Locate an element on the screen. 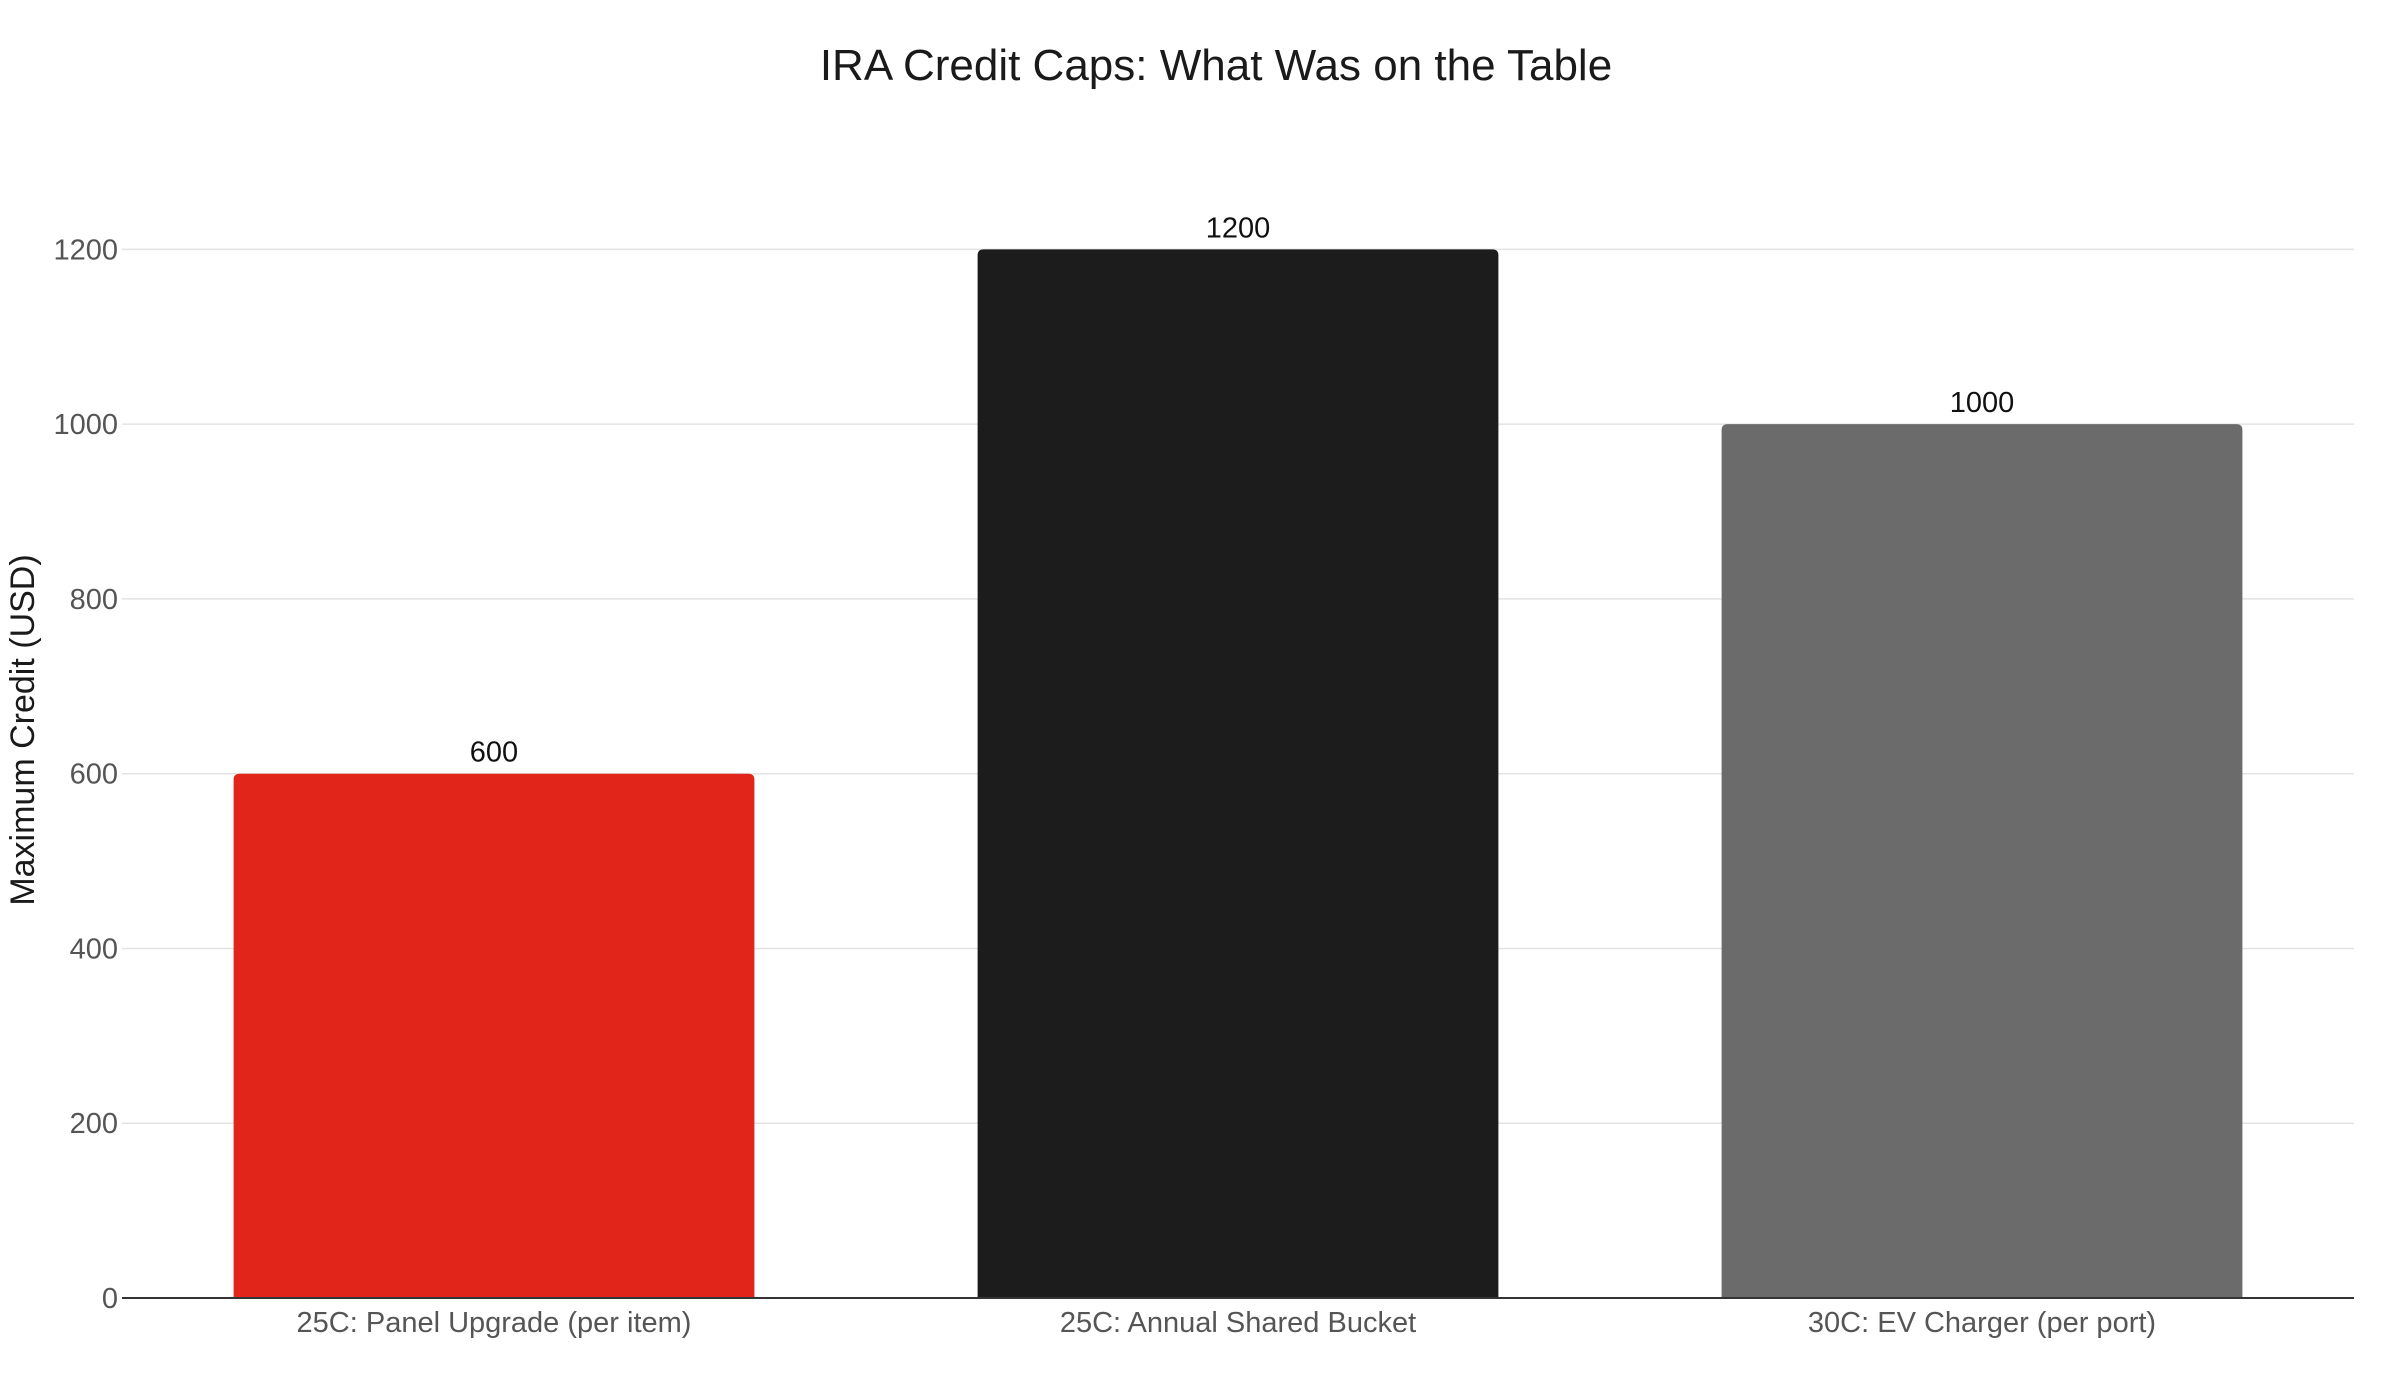 This screenshot has height=1400, width=2400. y-tick-label: 200 is located at coordinates (94, 1124).